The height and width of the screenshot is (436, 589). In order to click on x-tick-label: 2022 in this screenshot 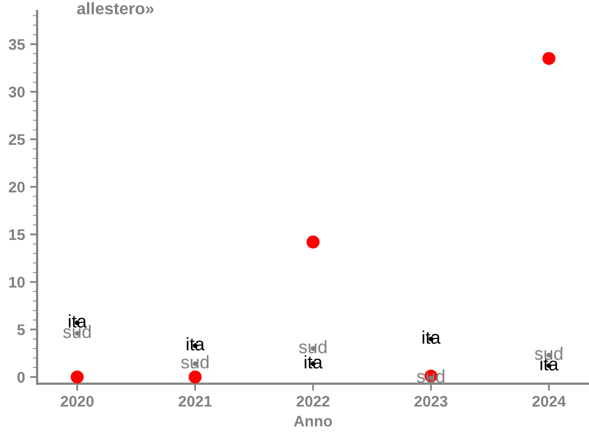, I will do `click(313, 401)`.